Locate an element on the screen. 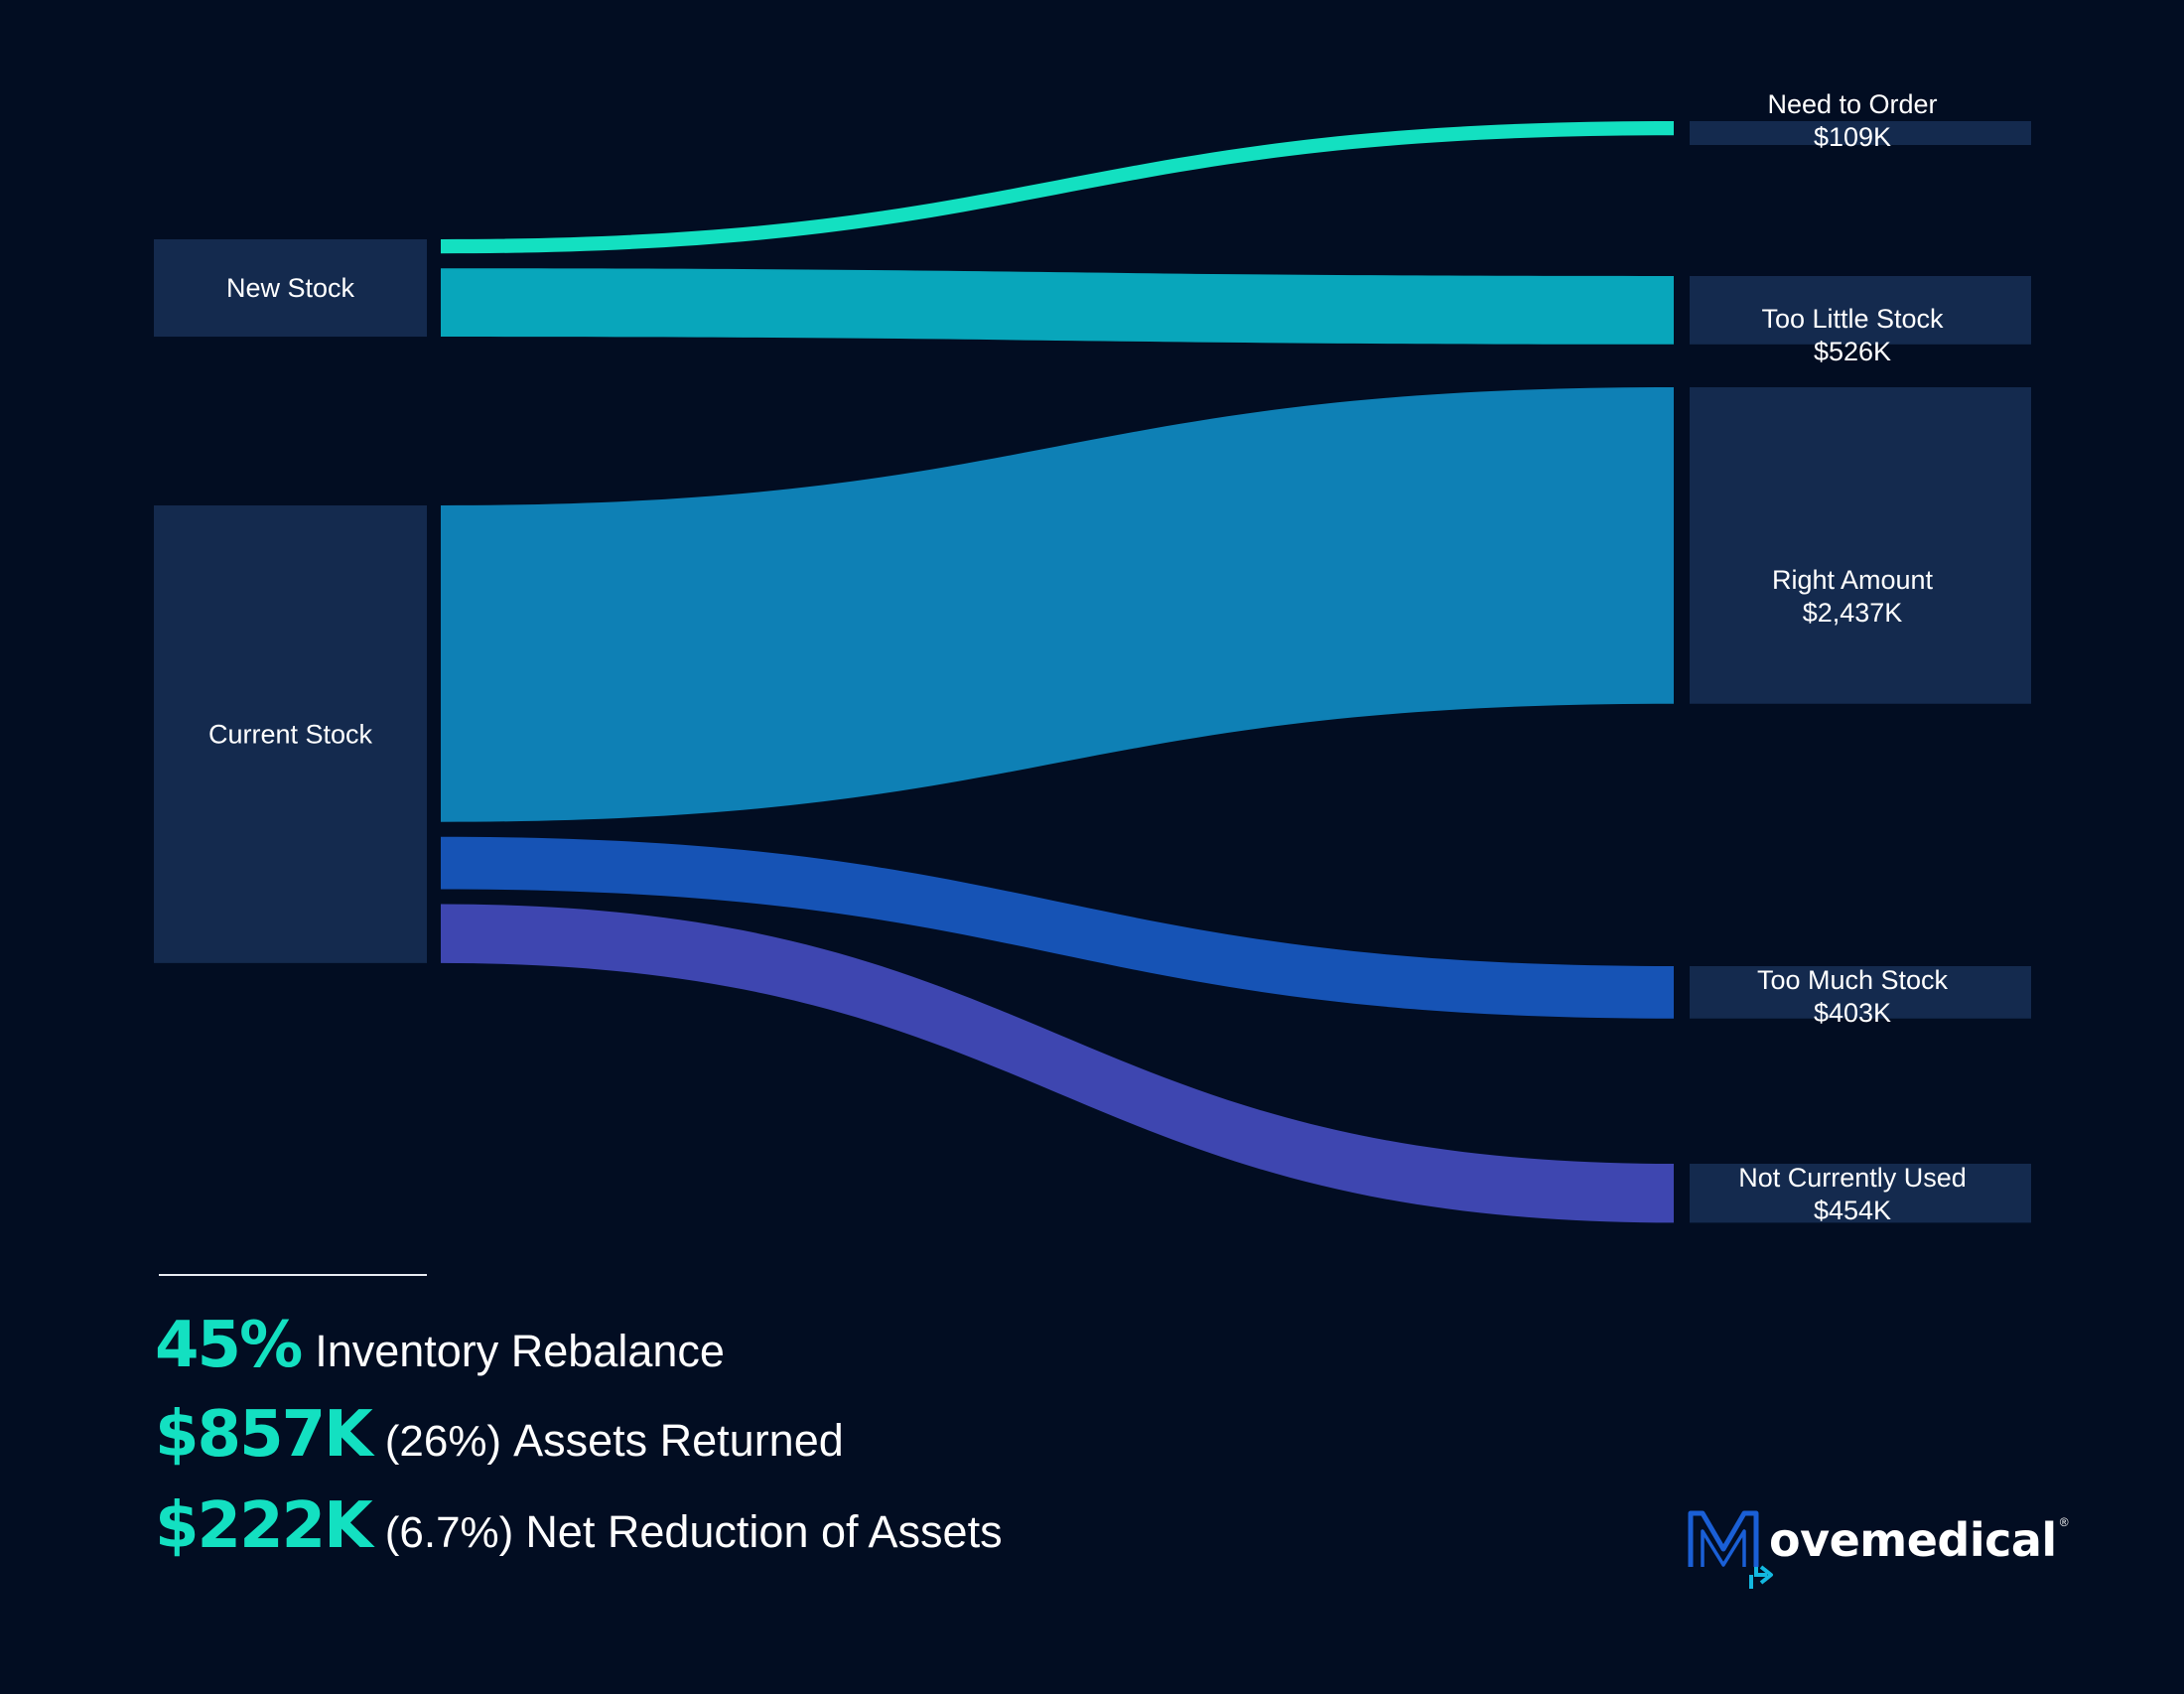  stat-assets-returned: $857K (26%) Assets Returned is located at coordinates (499, 1438).